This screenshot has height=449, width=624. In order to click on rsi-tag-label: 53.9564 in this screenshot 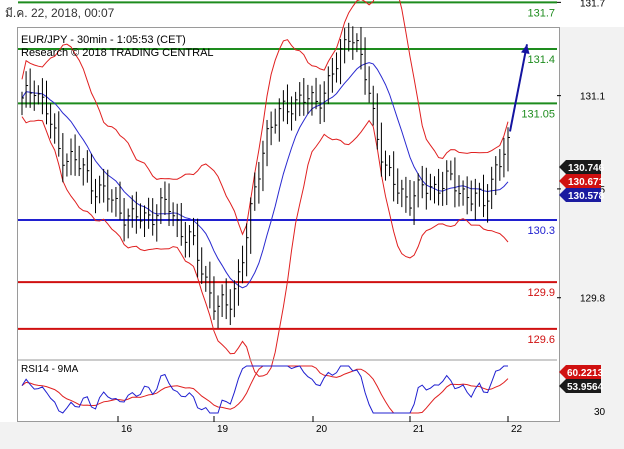, I will do `click(585, 387)`.